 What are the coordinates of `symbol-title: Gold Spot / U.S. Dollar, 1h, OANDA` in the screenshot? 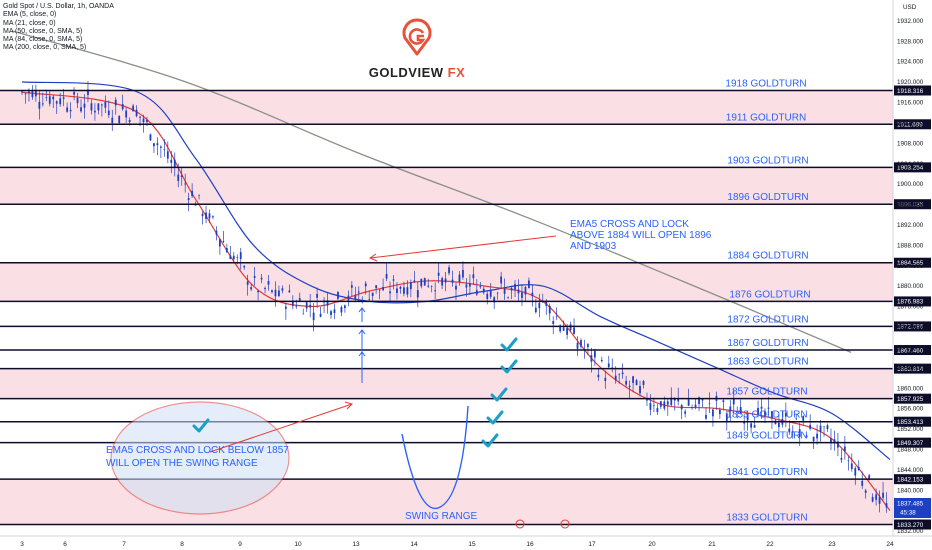 It's located at (58, 6).